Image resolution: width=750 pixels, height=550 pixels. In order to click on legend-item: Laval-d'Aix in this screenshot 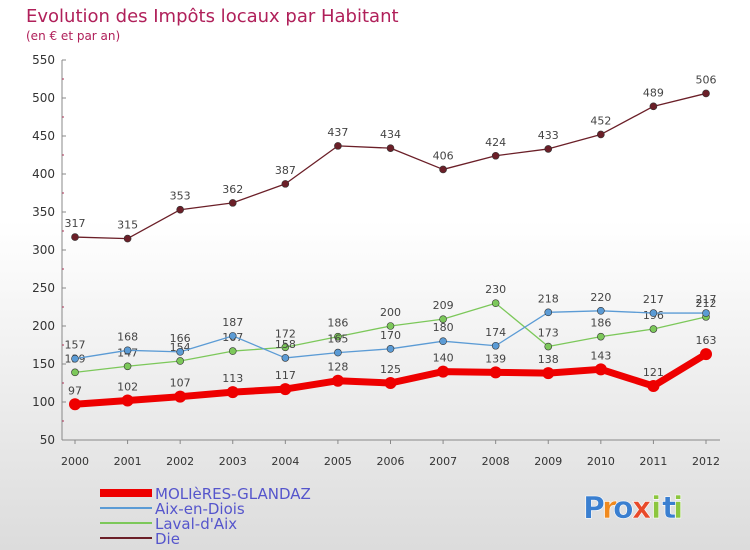, I will do `click(168, 524)`.